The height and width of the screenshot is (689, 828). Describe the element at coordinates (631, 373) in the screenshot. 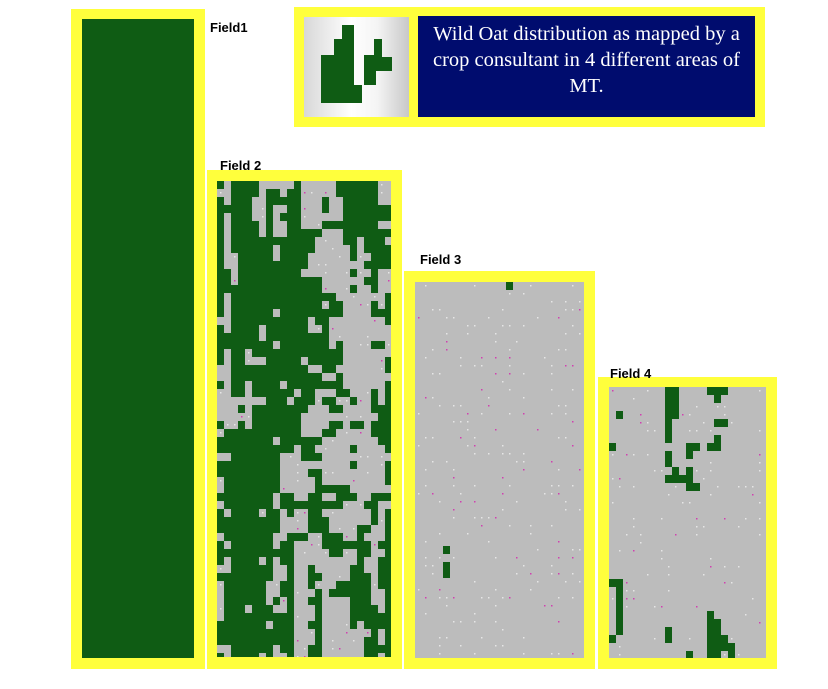

I see `field4-label: Field 4` at that location.